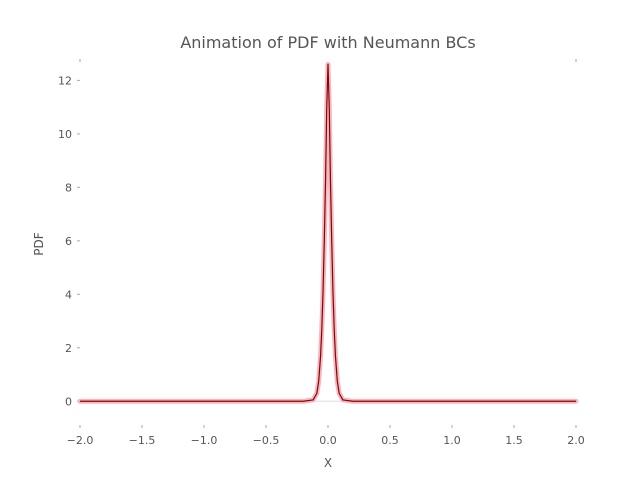 This screenshot has width=640, height=480. I want to click on x-tick-label: −2.0, so click(80, 440).